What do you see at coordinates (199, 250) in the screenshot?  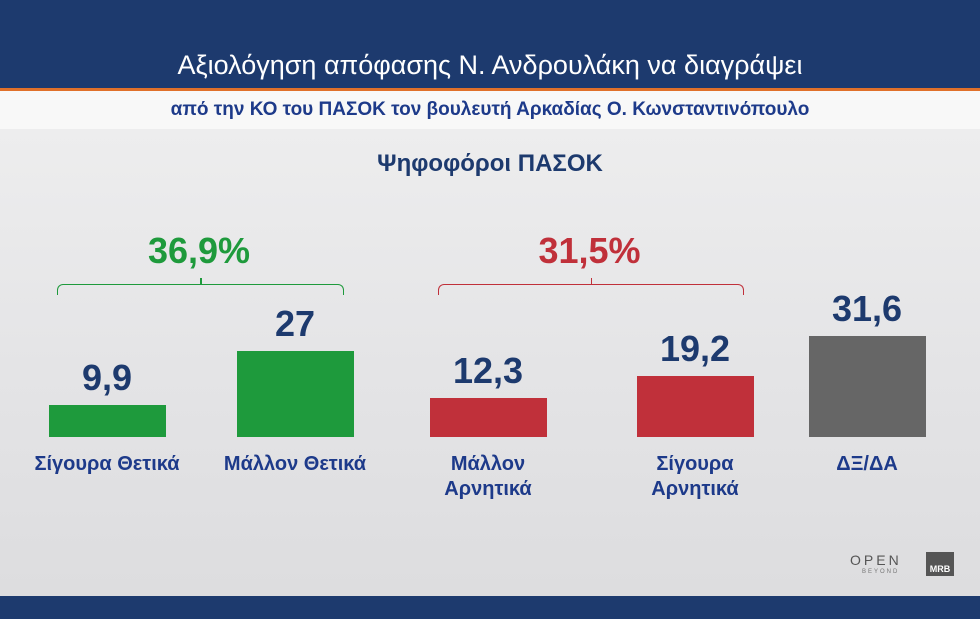 I see `group-total: 36,9%` at bounding box center [199, 250].